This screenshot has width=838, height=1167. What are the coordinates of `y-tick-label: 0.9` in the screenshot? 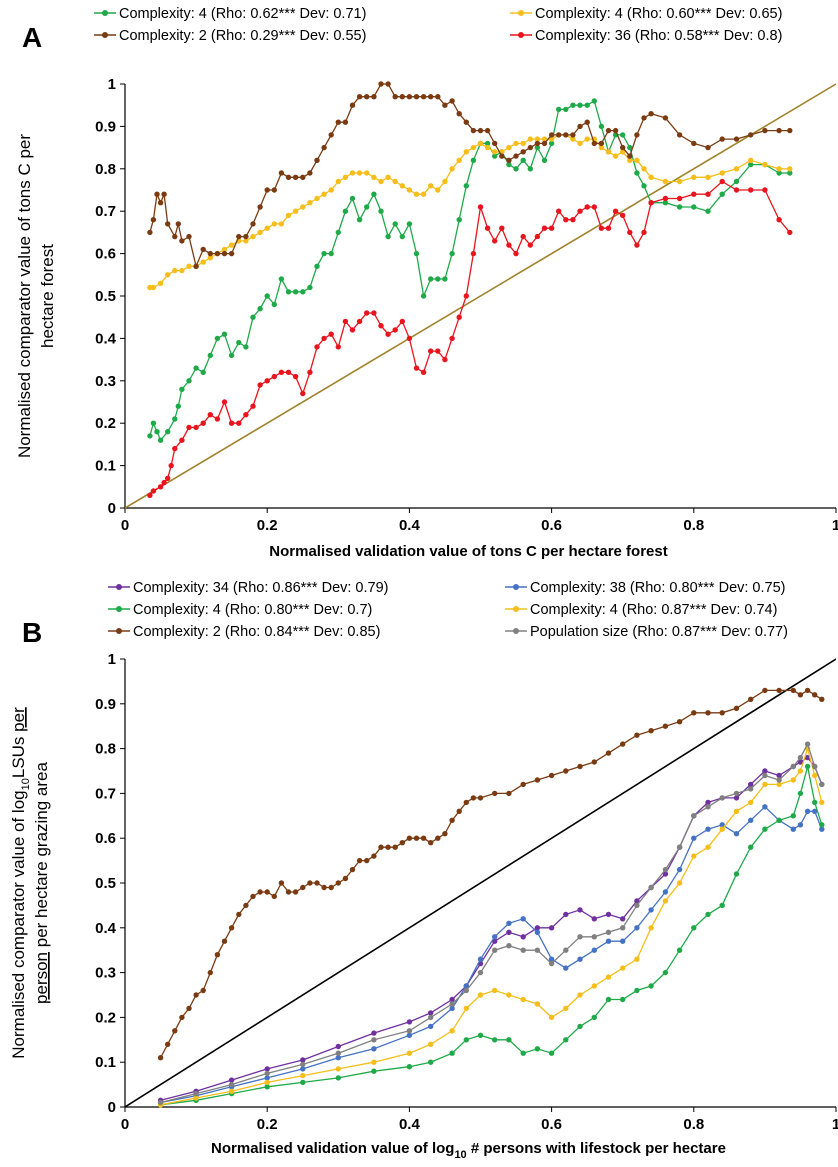 It's located at (105, 126).